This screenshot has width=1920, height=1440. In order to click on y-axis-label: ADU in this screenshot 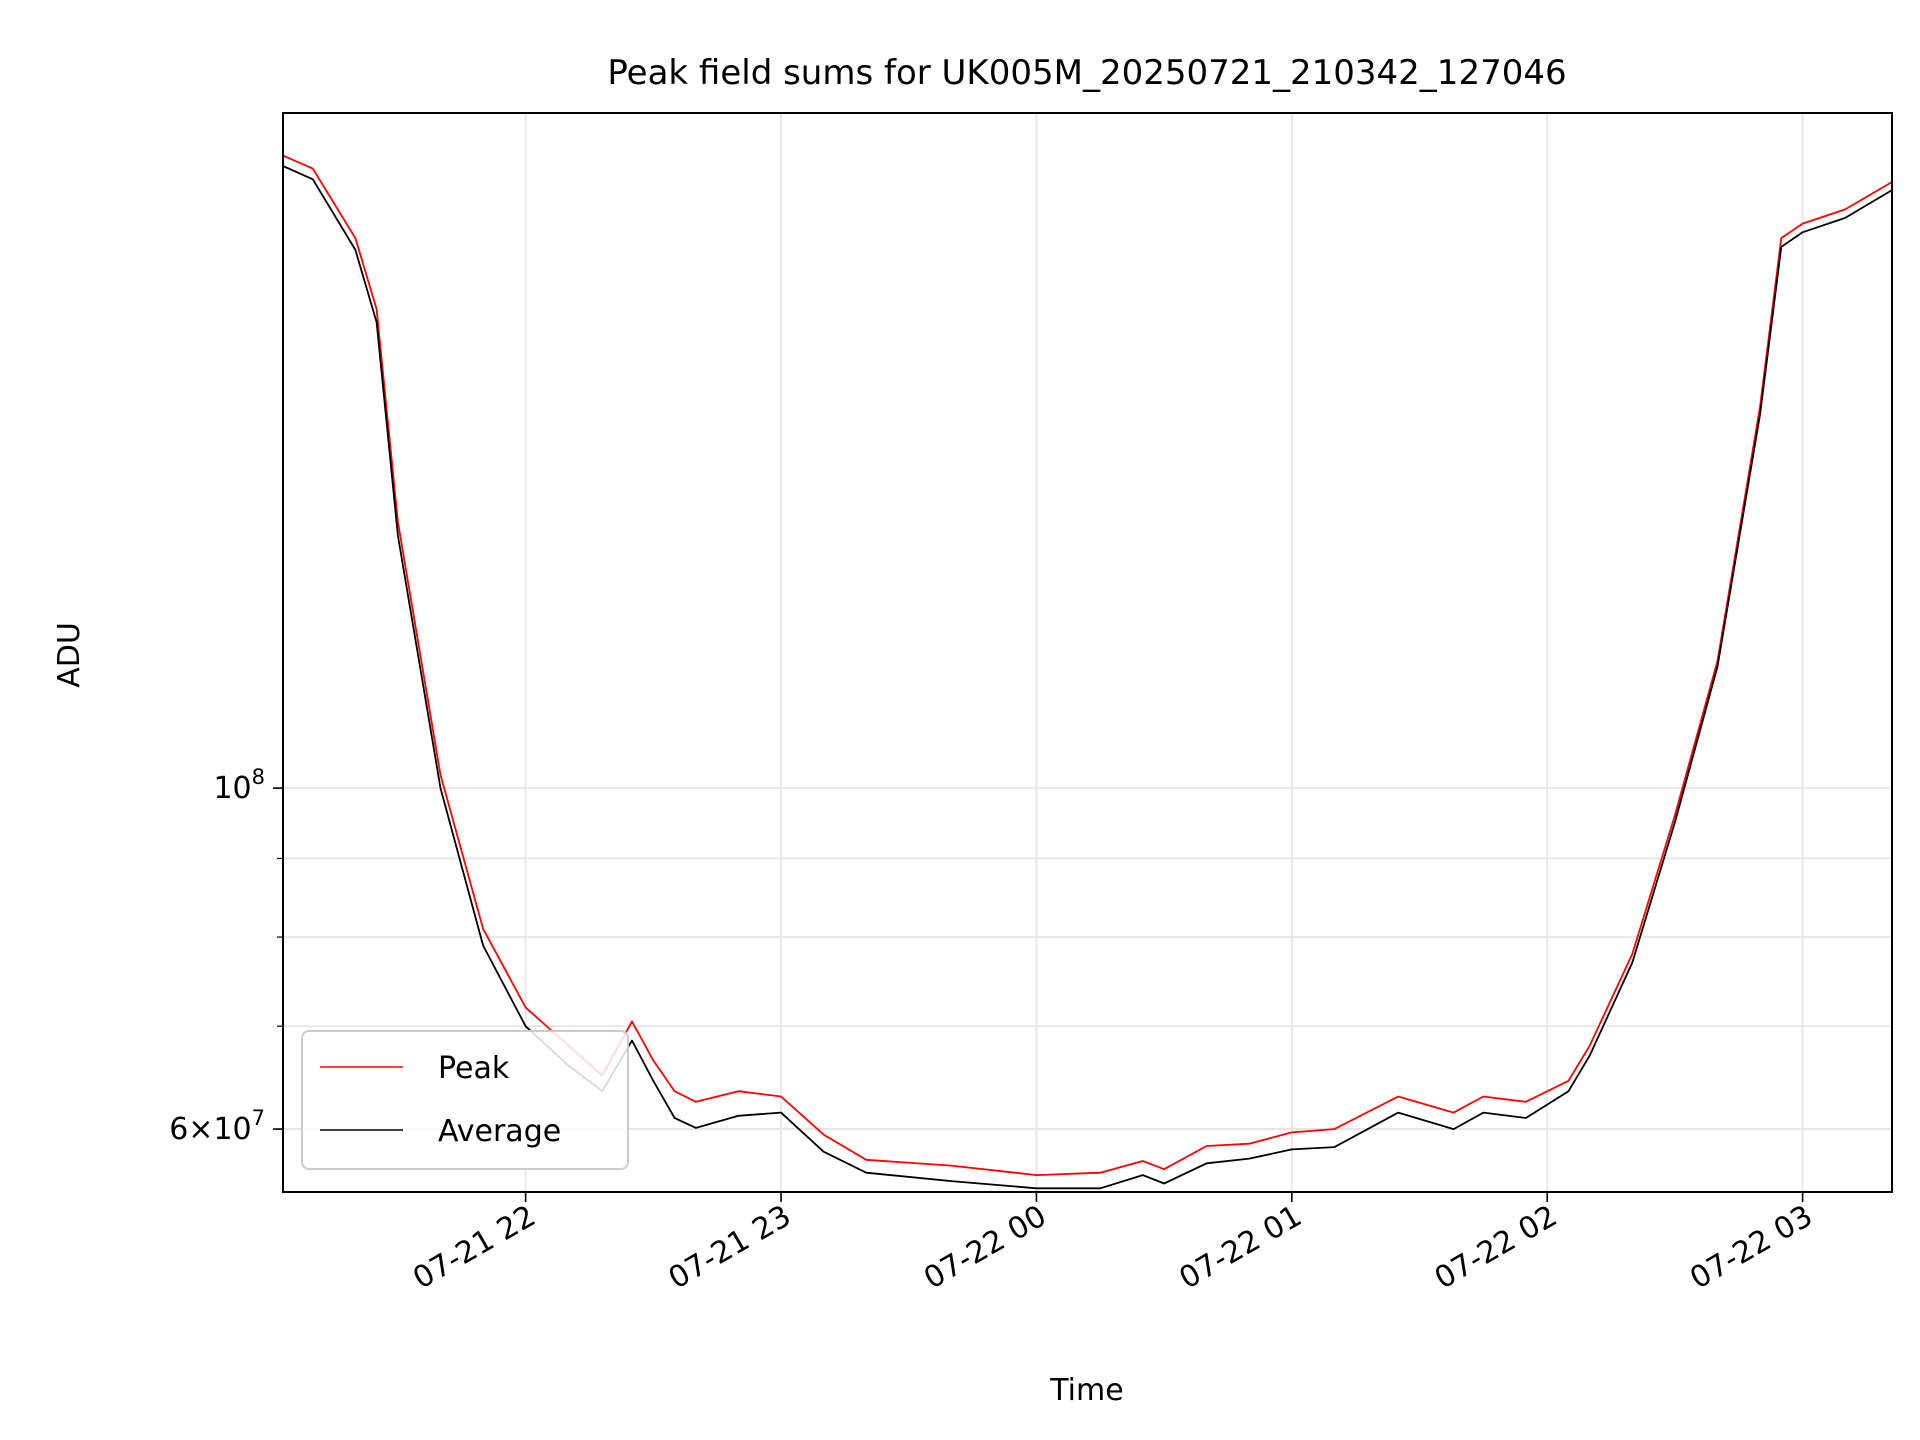, I will do `click(69, 655)`.